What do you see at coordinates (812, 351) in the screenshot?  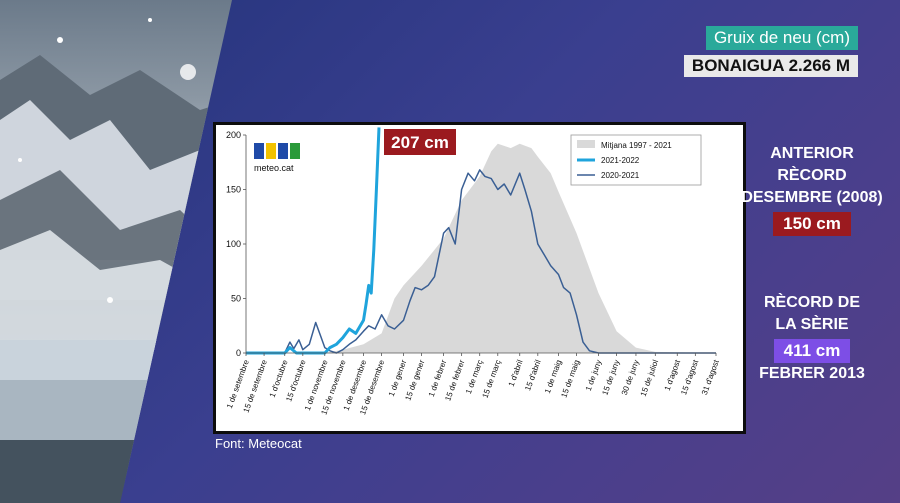 I see `series-record-value: 411 cm` at bounding box center [812, 351].